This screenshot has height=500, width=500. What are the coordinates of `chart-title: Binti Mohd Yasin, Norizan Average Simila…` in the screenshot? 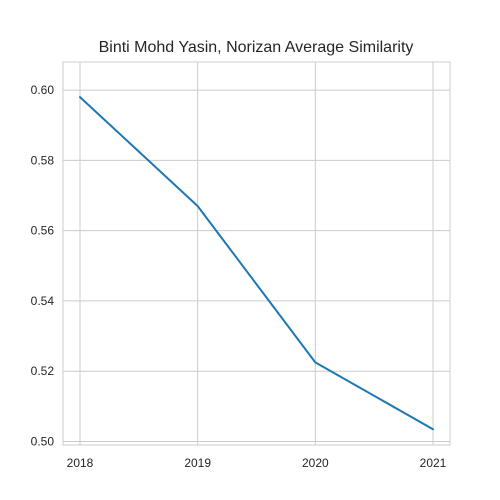 It's located at (256, 47).